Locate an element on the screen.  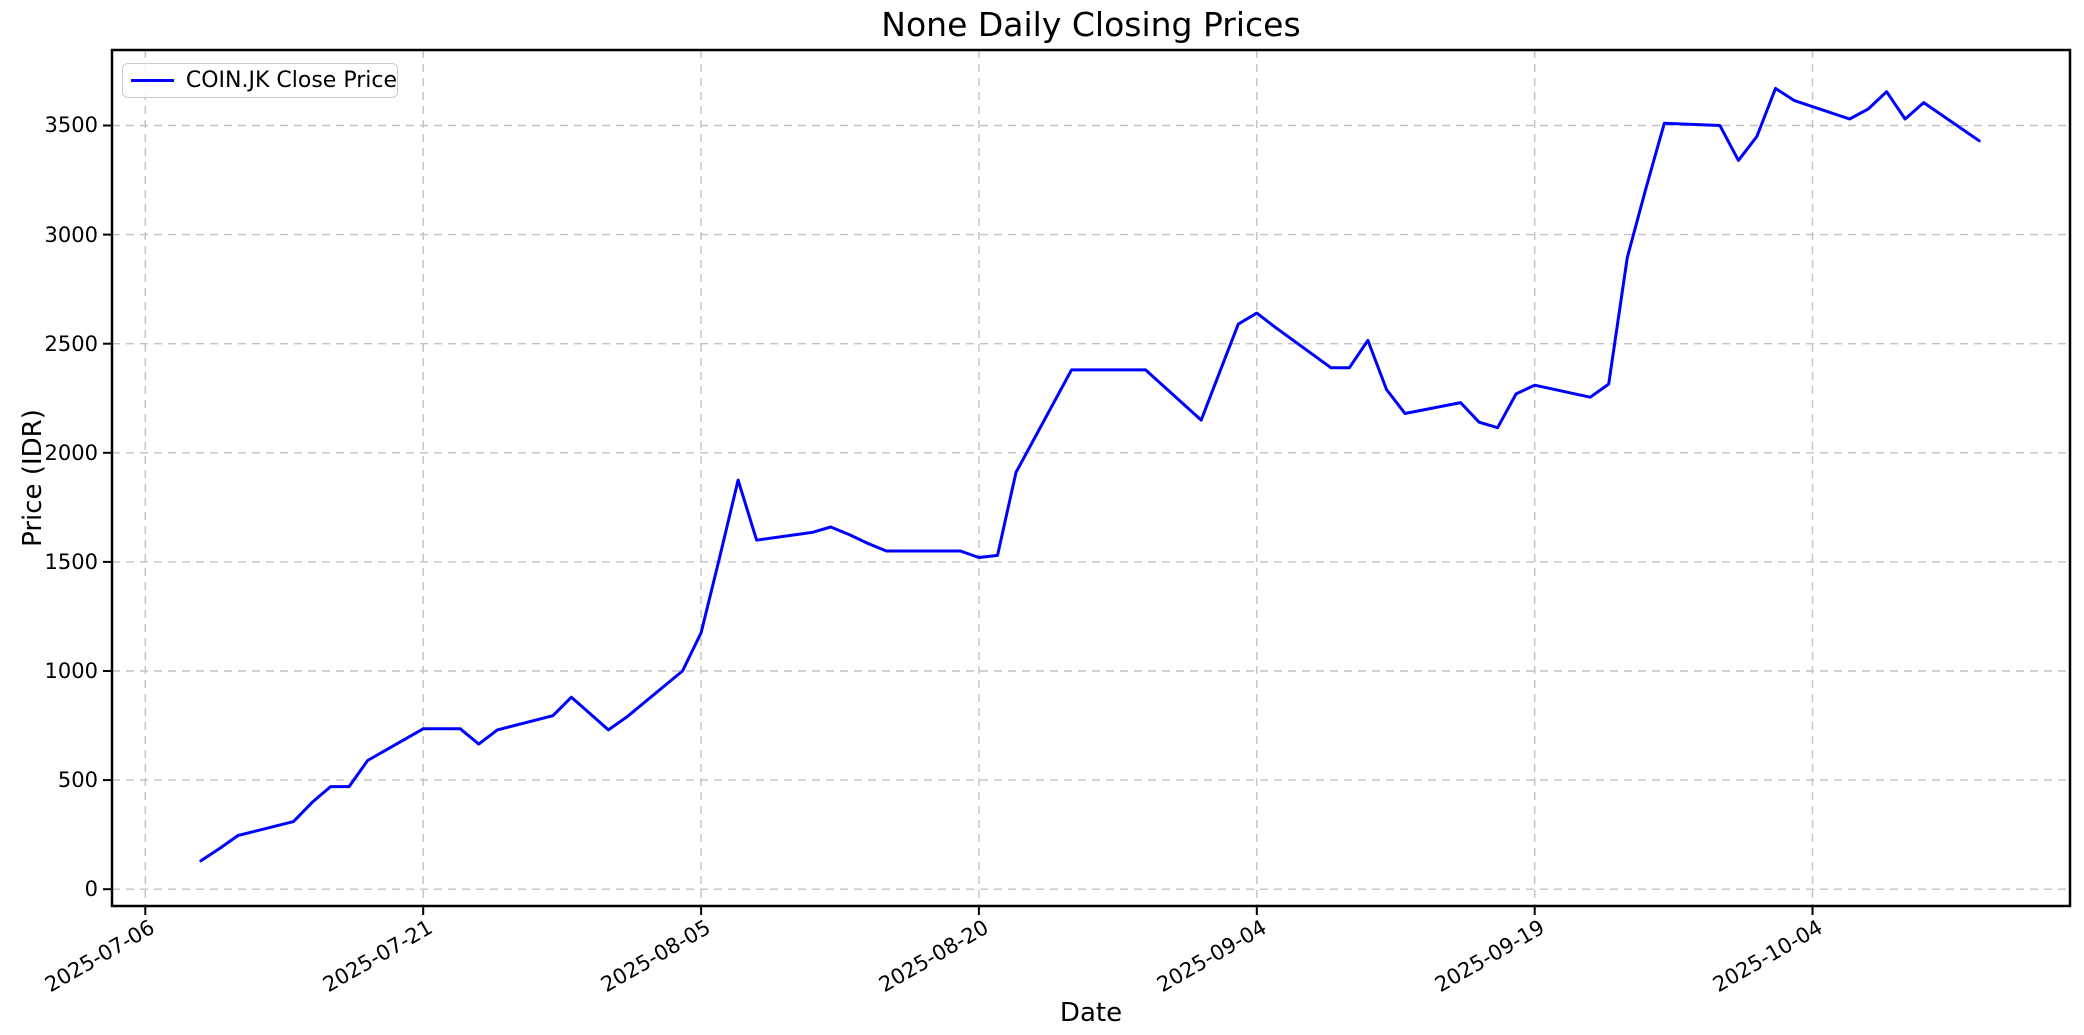
legend-line-sample-icon is located at coordinates (152, 80).